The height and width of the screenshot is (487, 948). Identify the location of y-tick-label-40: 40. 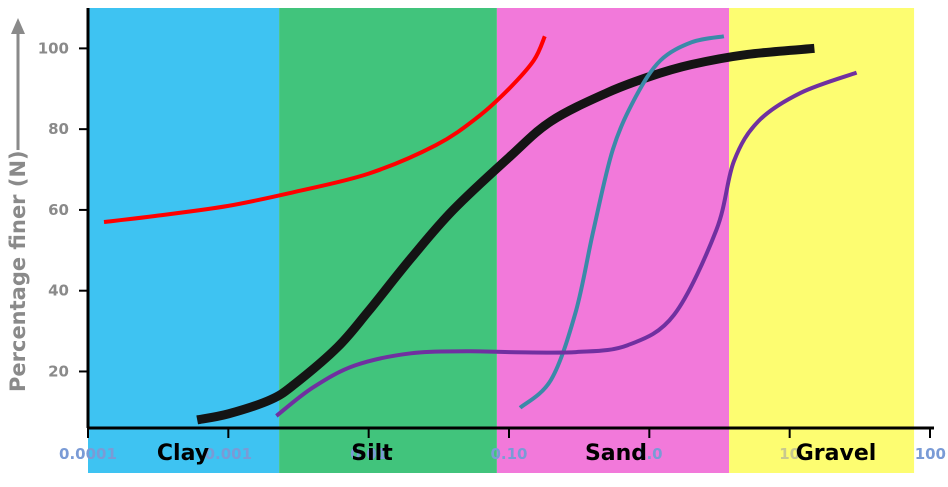
(58, 291).